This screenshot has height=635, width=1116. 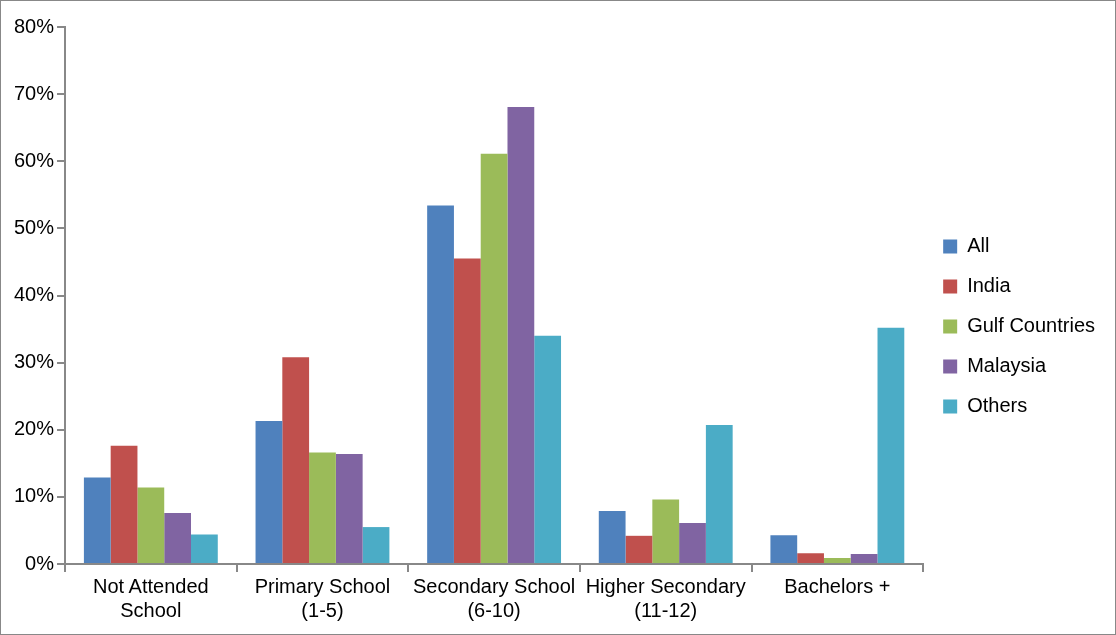 What do you see at coordinates (1007, 365) in the screenshot?
I see `legend-label: Malaysia` at bounding box center [1007, 365].